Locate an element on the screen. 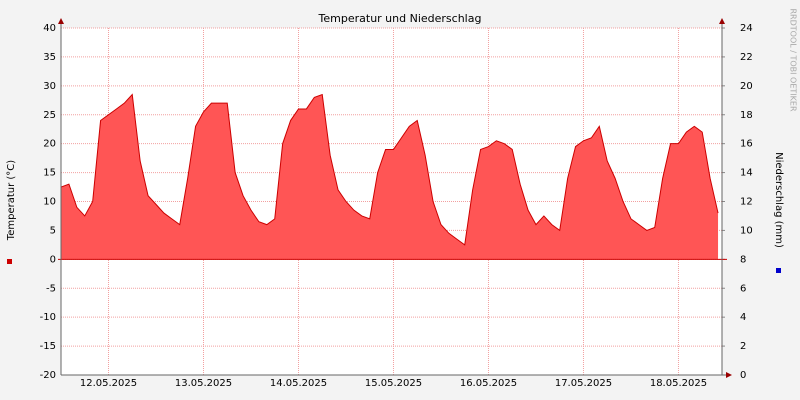  y2-tick-label: 24 is located at coordinates (746, 28).